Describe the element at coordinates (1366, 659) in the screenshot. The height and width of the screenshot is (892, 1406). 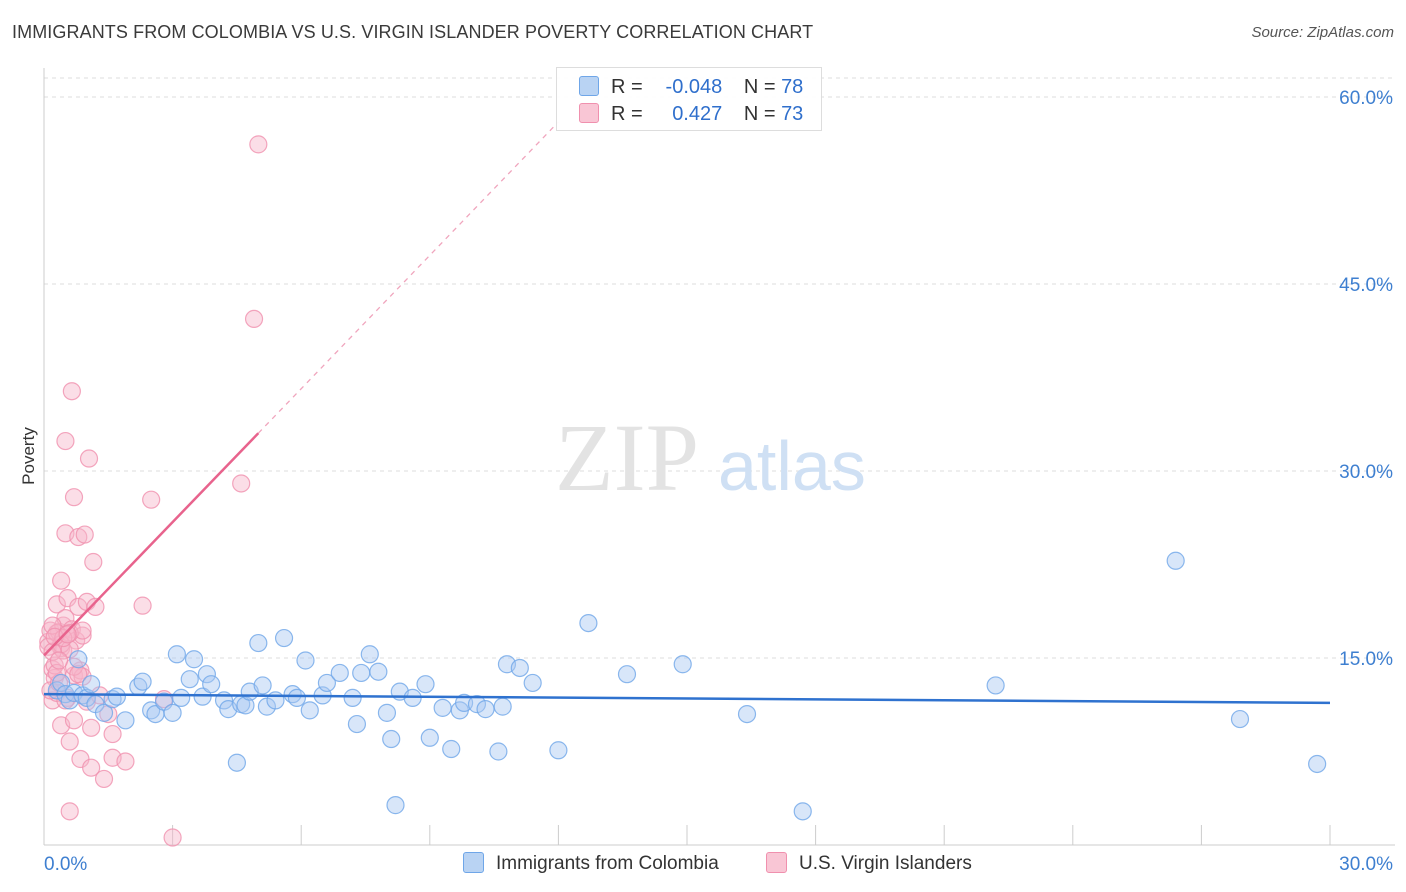
I see `y-tick-label: 15.0%` at that location.